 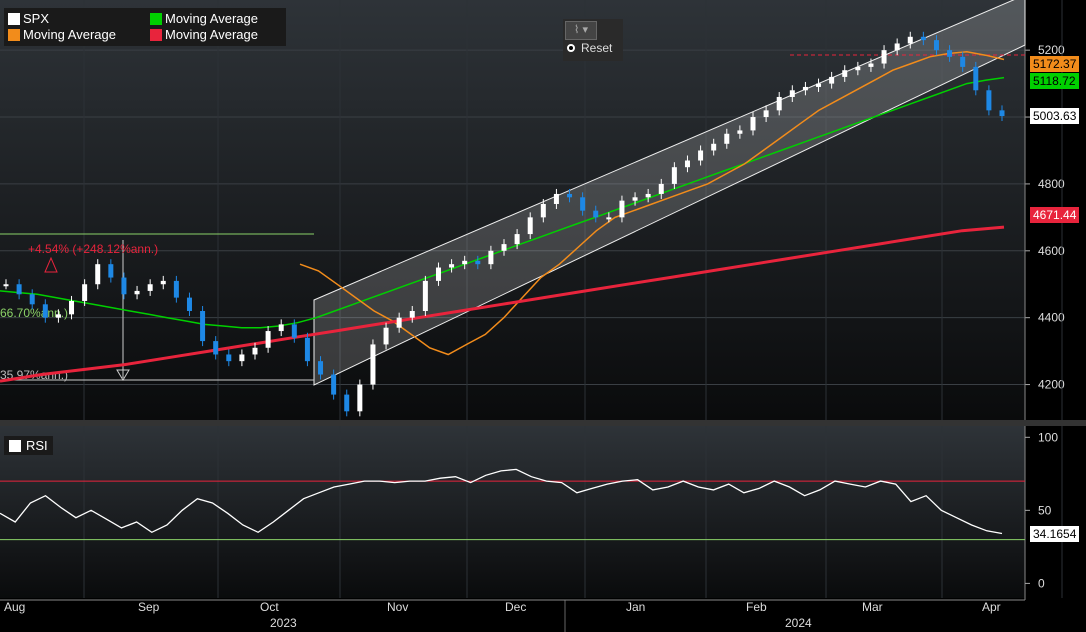 What do you see at coordinates (37, 445) in the screenshot?
I see `rsi-label: RSI` at bounding box center [37, 445].